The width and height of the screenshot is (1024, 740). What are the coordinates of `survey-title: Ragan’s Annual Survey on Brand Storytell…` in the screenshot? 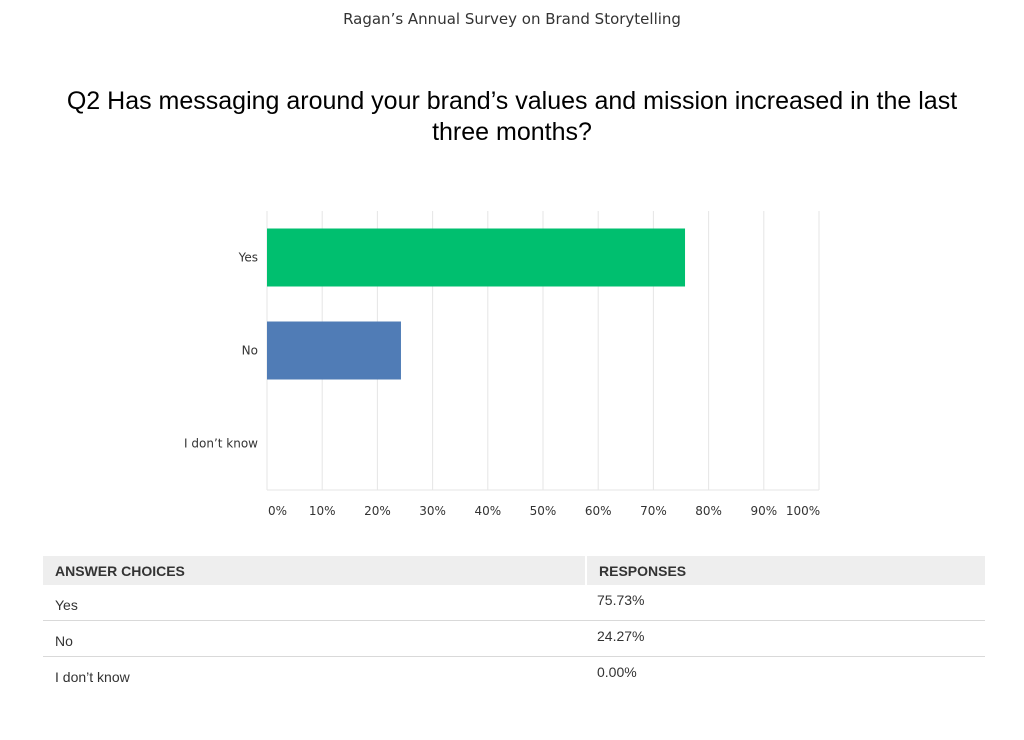 It's located at (512, 19).